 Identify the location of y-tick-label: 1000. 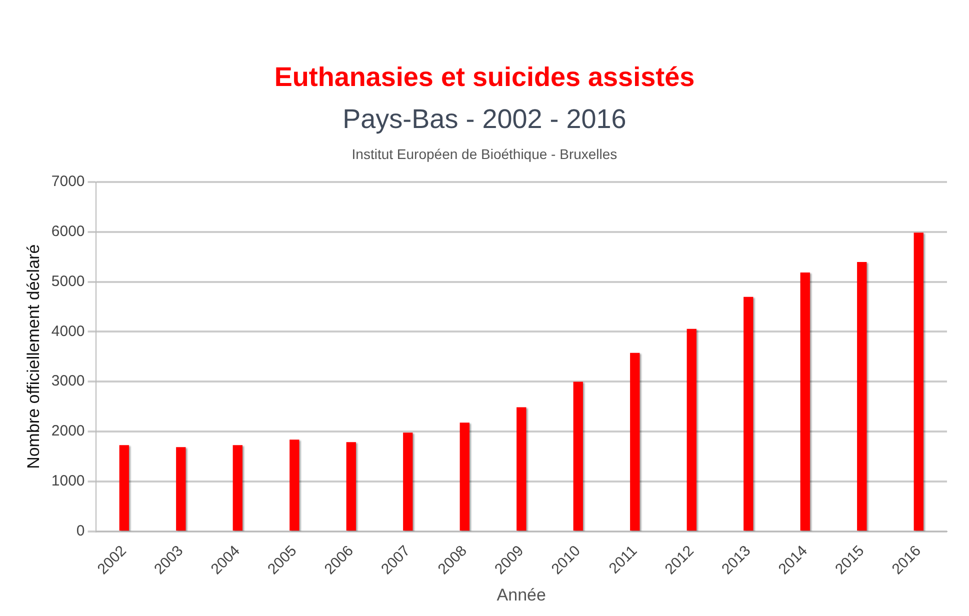
(68, 481).